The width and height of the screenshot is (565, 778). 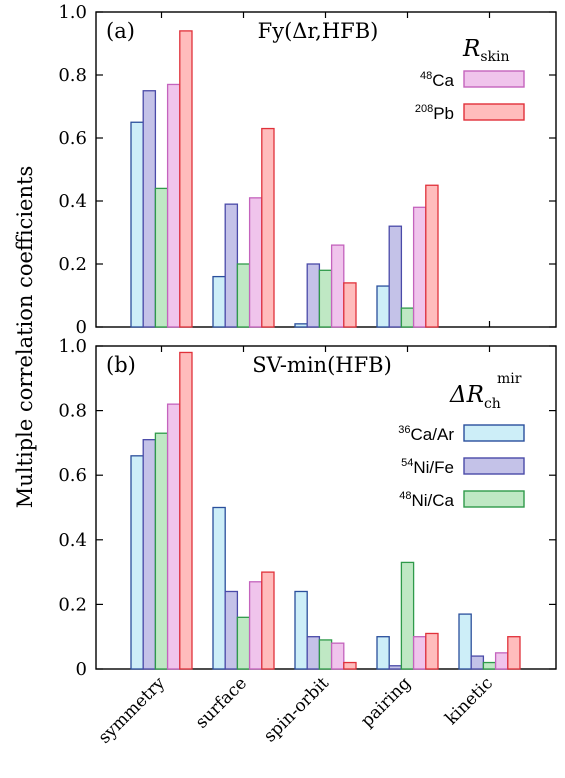 I want to click on legend-title: ΔRch, so click(x=475, y=397).